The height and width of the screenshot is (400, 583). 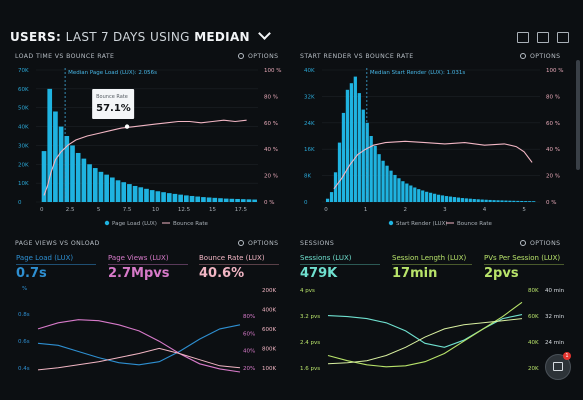 What do you see at coordinates (258, 56) in the screenshot?
I see `load-time-options-button: OPTIONS` at bounding box center [258, 56].